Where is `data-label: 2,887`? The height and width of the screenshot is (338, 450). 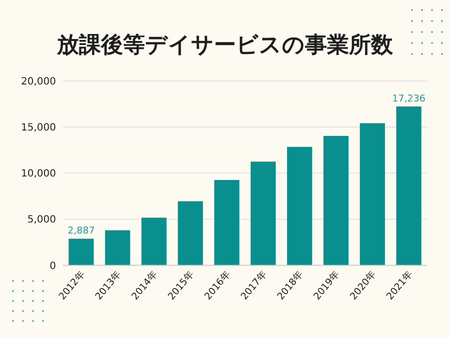 data-label: 2,887 is located at coordinates (81, 231).